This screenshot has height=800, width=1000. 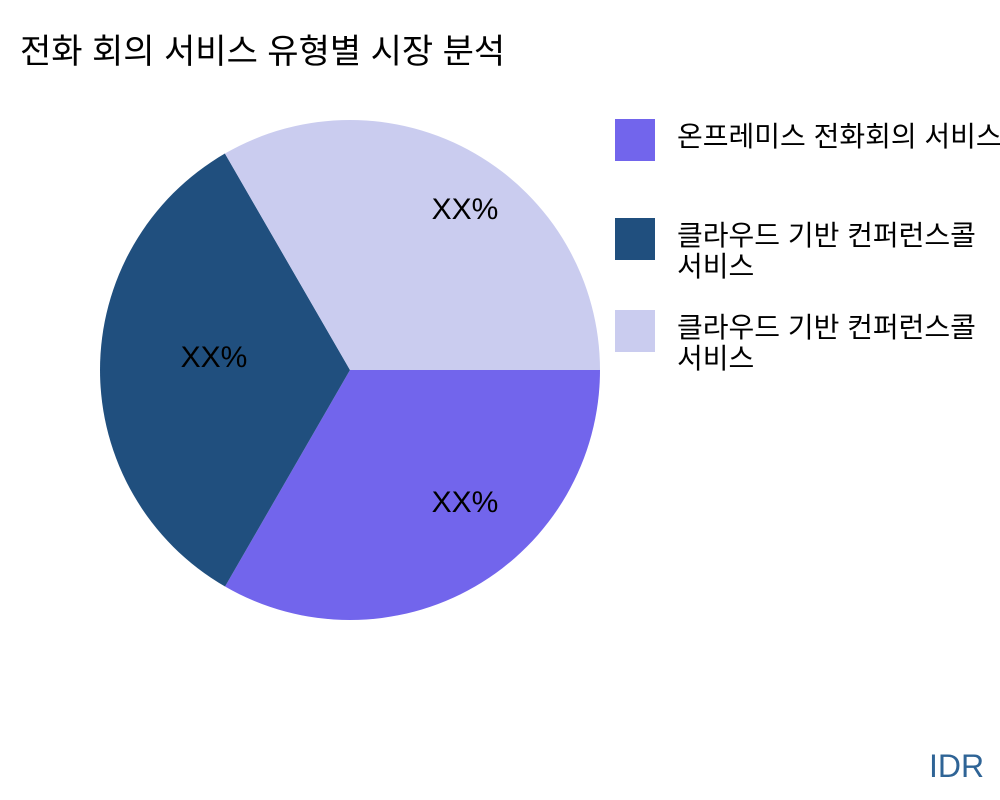 I want to click on watermark-idr: IDR, so click(x=957, y=766).